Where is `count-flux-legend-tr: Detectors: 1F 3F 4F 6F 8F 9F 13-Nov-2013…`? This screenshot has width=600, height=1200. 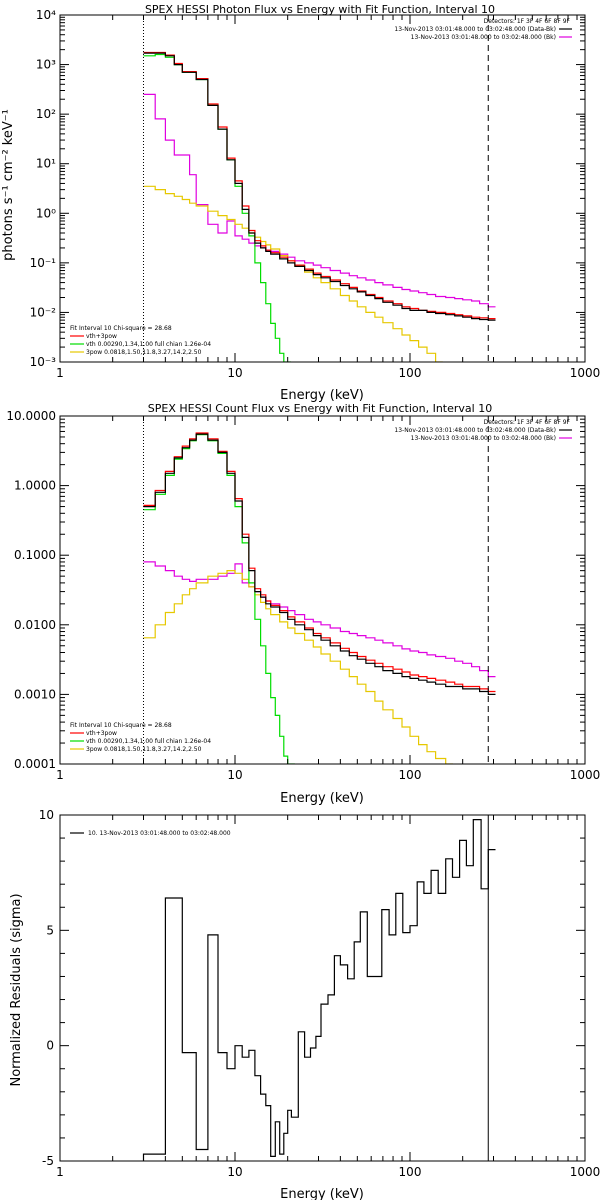
count-flux-legend-tr: Detectors: 1F 3F 4F 6F 8F 9F 13-Nov-2013… is located at coordinates (482, 430).